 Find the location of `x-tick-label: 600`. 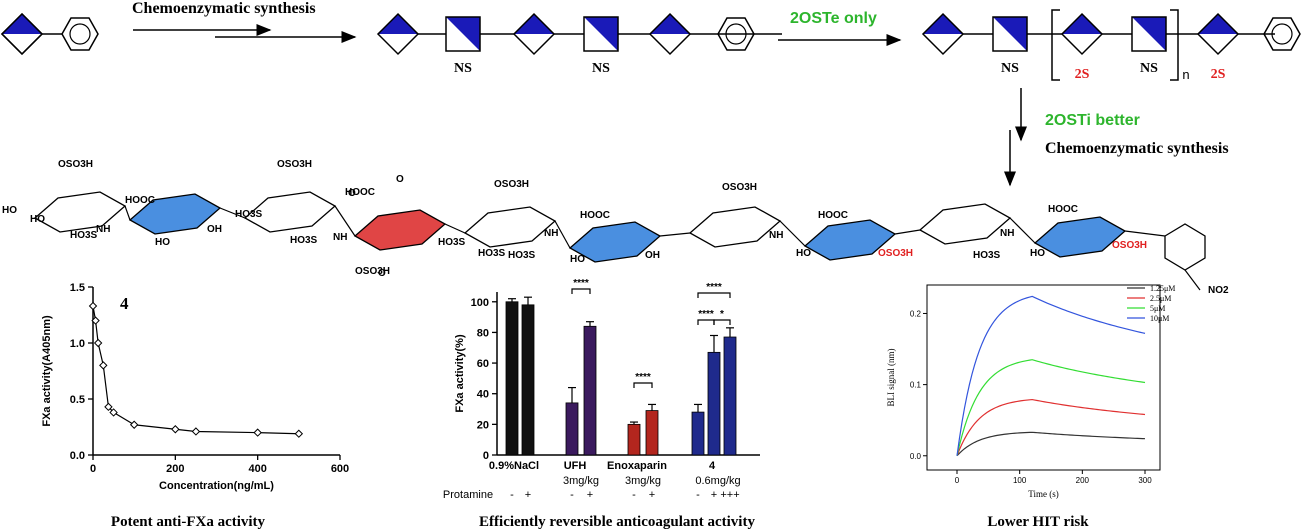

x-tick-label: 600 is located at coordinates (340, 469).